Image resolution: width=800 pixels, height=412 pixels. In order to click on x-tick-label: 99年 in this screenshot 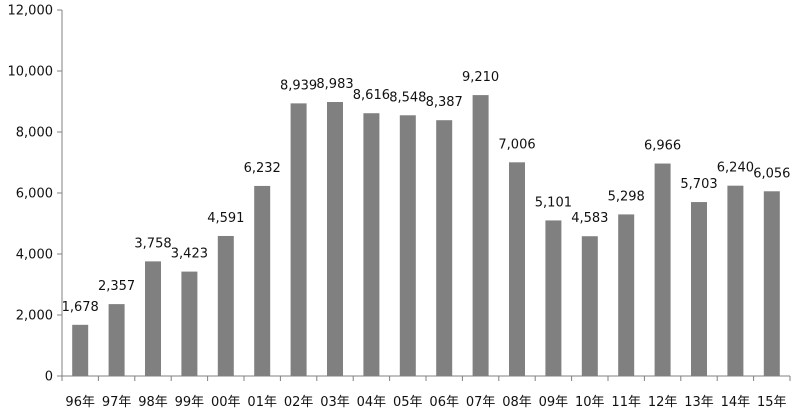, I will do `click(190, 402)`.